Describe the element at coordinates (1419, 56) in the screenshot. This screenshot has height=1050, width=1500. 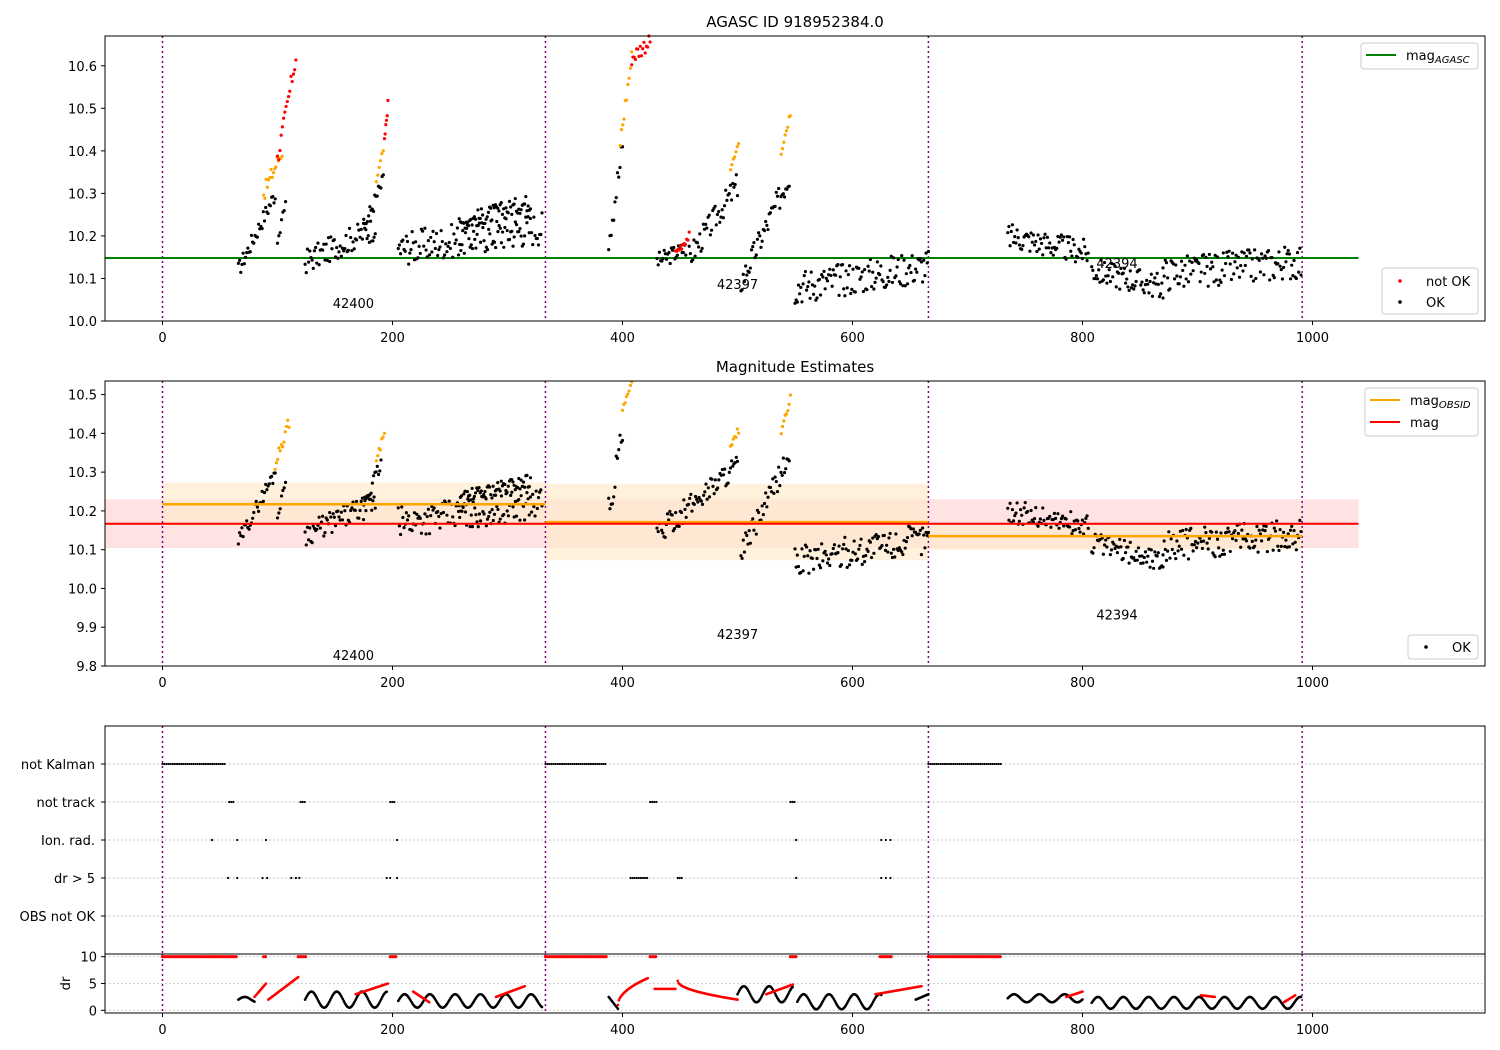
I see `legend-box` at that location.